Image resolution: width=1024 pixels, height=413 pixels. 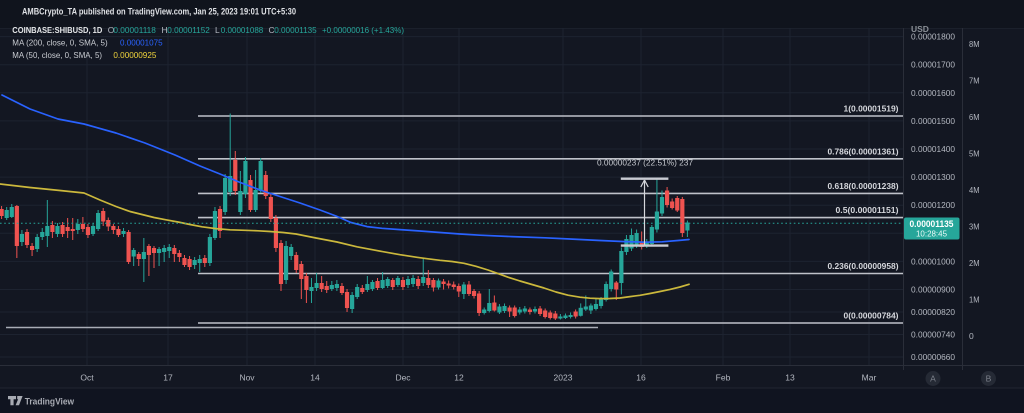 I want to click on svg-text: 3M, so click(x=974, y=227).